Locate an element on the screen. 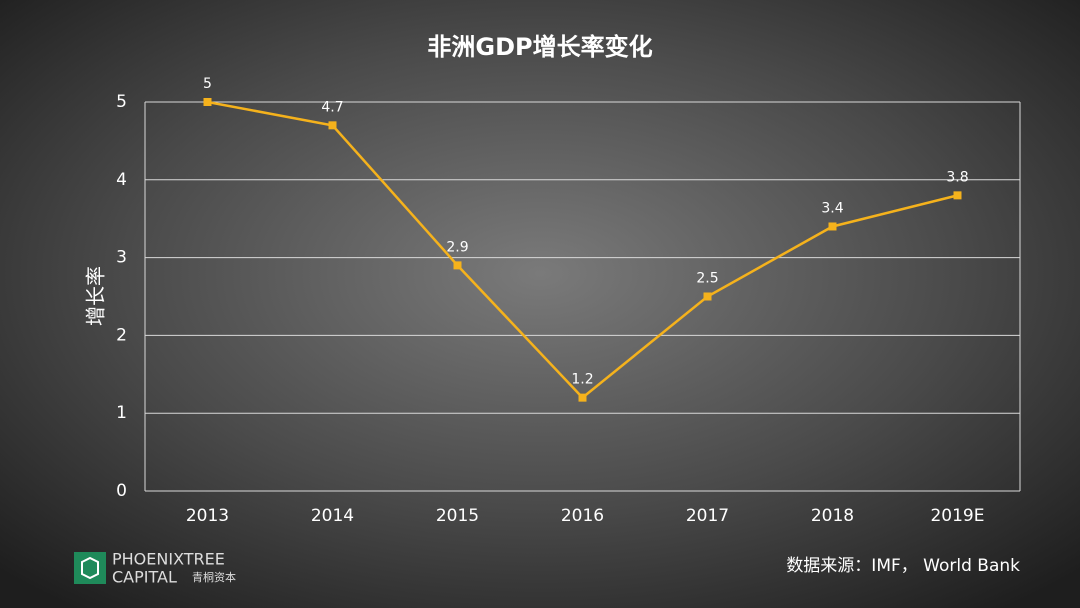 This screenshot has width=1080, height=608. x-tick-label: 2019E is located at coordinates (957, 516).